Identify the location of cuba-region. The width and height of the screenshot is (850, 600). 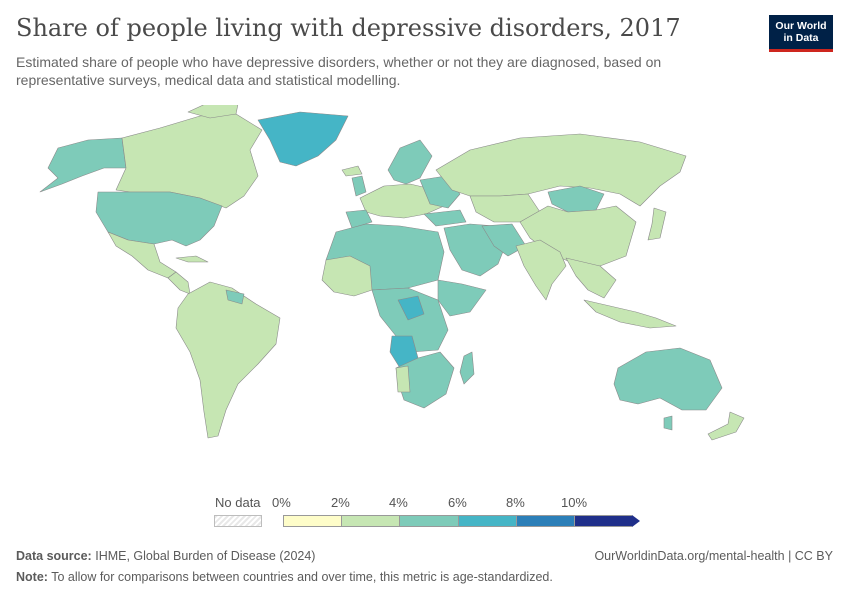
(192, 259).